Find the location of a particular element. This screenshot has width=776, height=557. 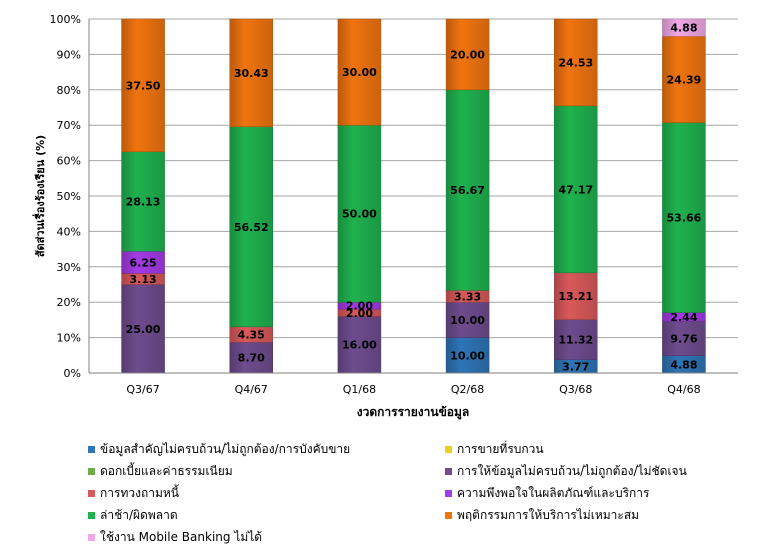

legend-label: ความพึงพอใจในผลิตภัณฑ์และบริการ is located at coordinates (553, 493).